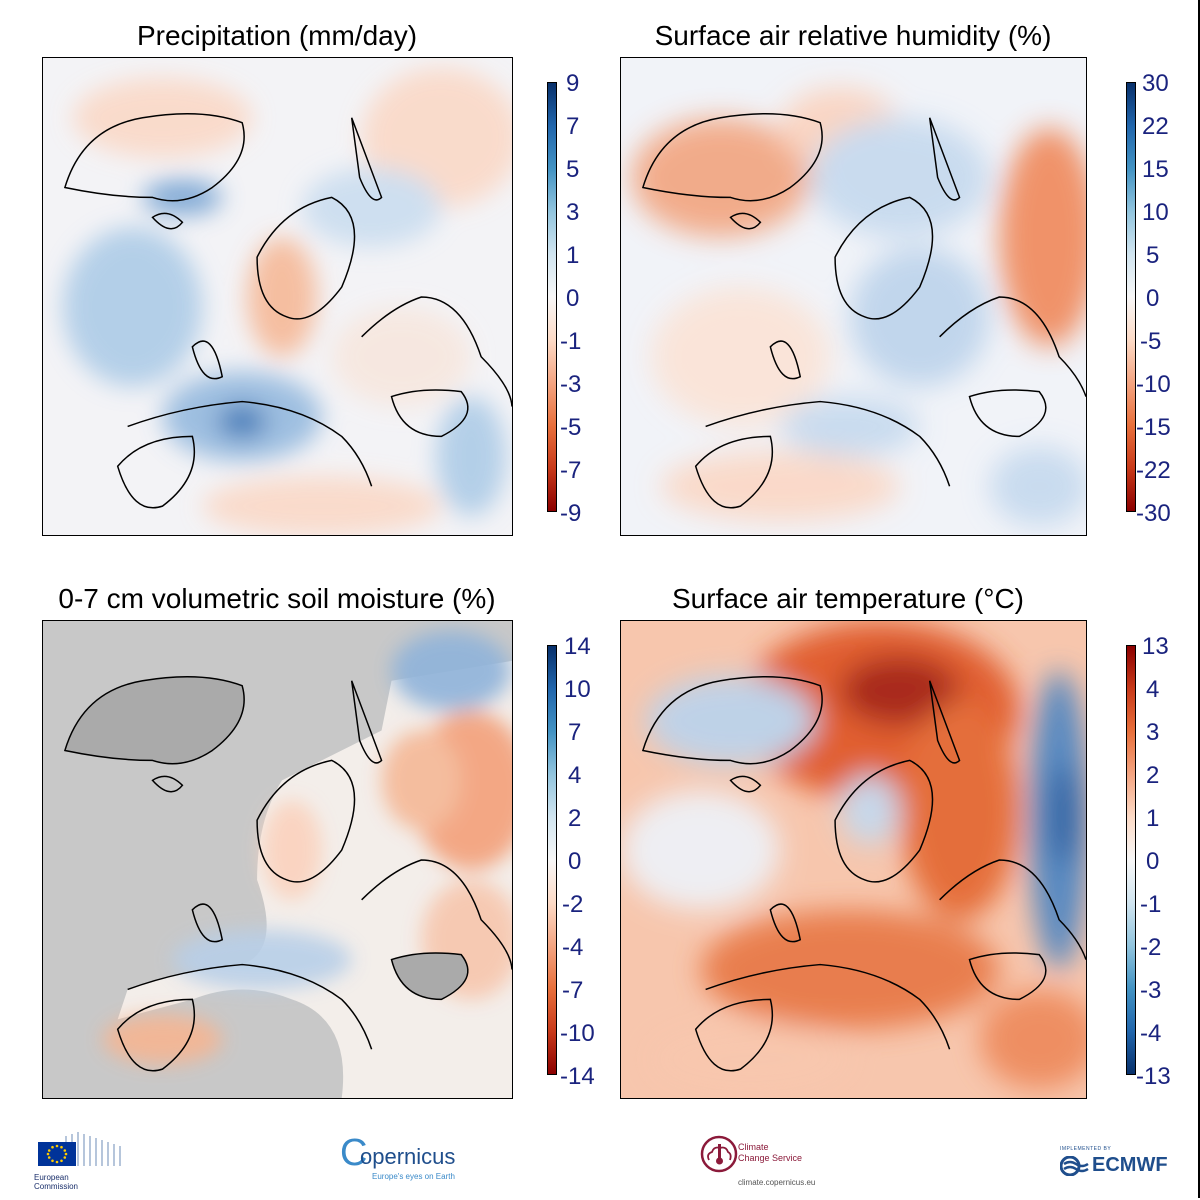 This screenshot has height=1200, width=1200. Describe the element at coordinates (719, 1154) in the screenshot. I see `thermometer-cloud-icon` at that location.